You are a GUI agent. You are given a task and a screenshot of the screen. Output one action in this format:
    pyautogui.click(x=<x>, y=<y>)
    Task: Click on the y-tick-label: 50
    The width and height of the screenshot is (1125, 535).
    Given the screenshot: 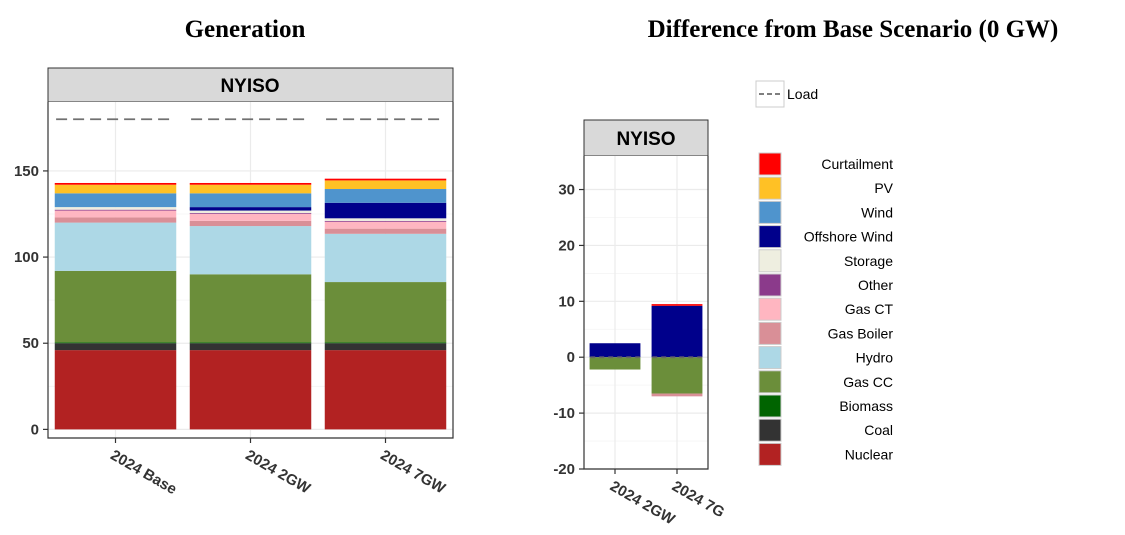 What is the action you would take?
    pyautogui.click(x=30, y=343)
    